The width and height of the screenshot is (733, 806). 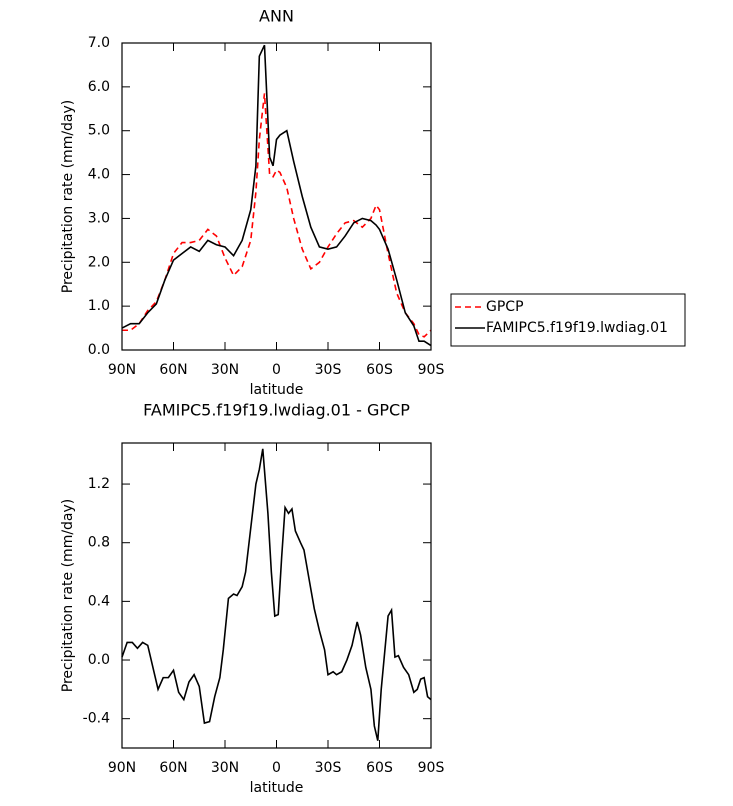 I want to click on chart-title: FAMIPC5.f19f19.lwdiag.01 - GPCP, so click(x=276, y=410).